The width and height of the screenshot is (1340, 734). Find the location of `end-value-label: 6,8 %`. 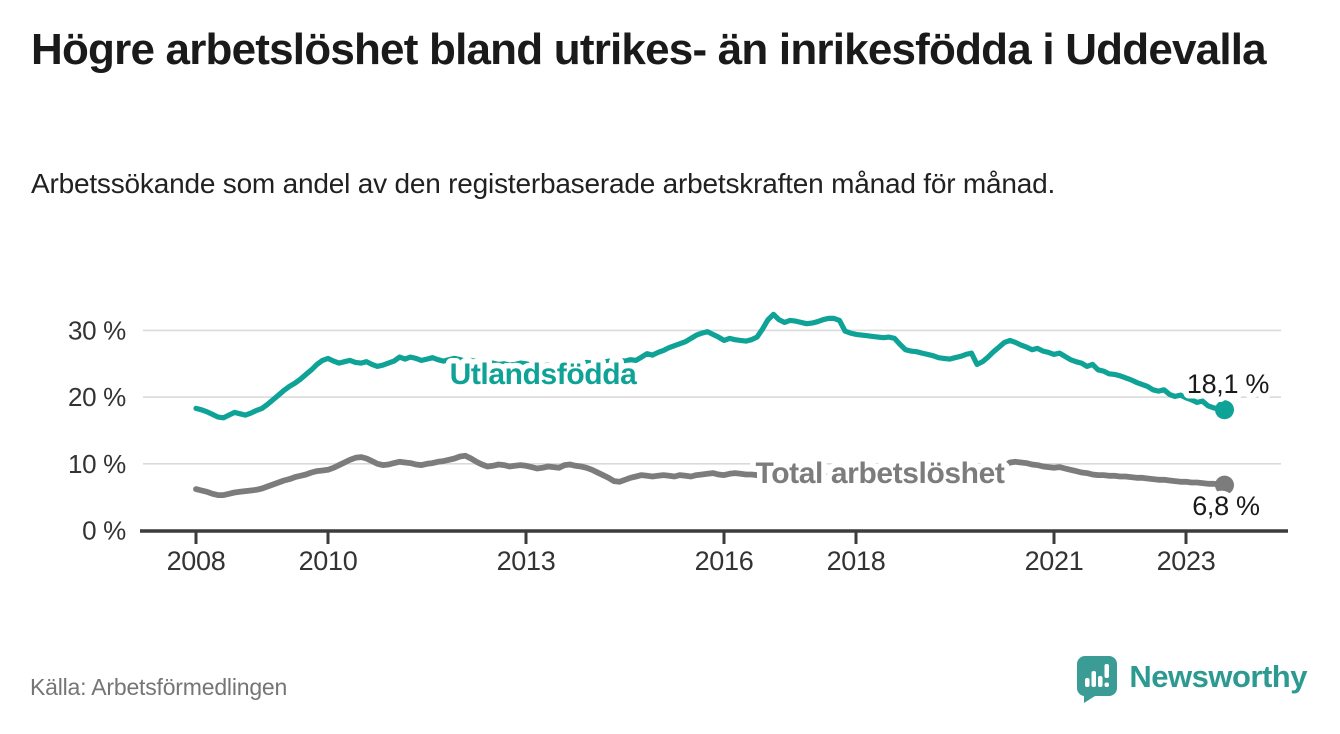

end-value-label: 6,8 % is located at coordinates (1226, 506).